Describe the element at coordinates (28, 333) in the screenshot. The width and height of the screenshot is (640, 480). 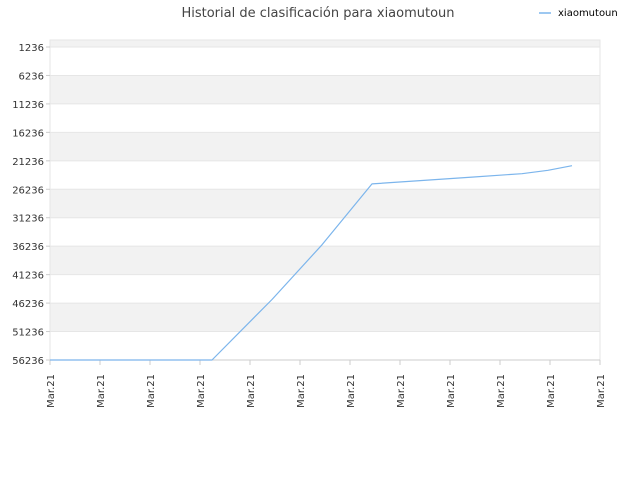
I see `y-tick-label: 51236` at that location.